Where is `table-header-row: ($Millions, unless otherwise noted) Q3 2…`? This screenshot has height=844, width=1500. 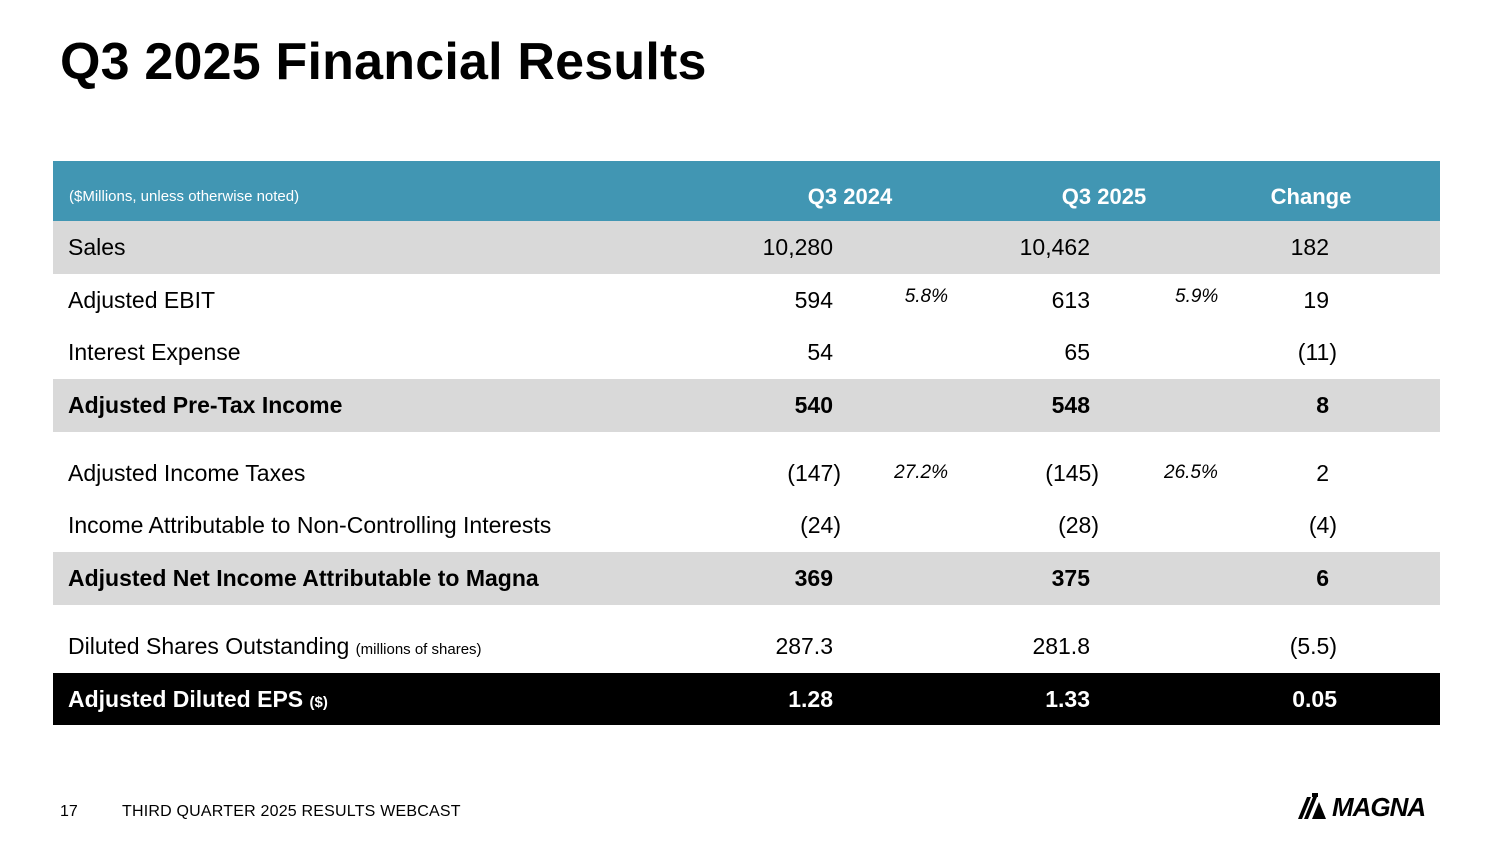 table-header-row: ($Millions, unless otherwise noted) Q3 2… is located at coordinates (746, 191).